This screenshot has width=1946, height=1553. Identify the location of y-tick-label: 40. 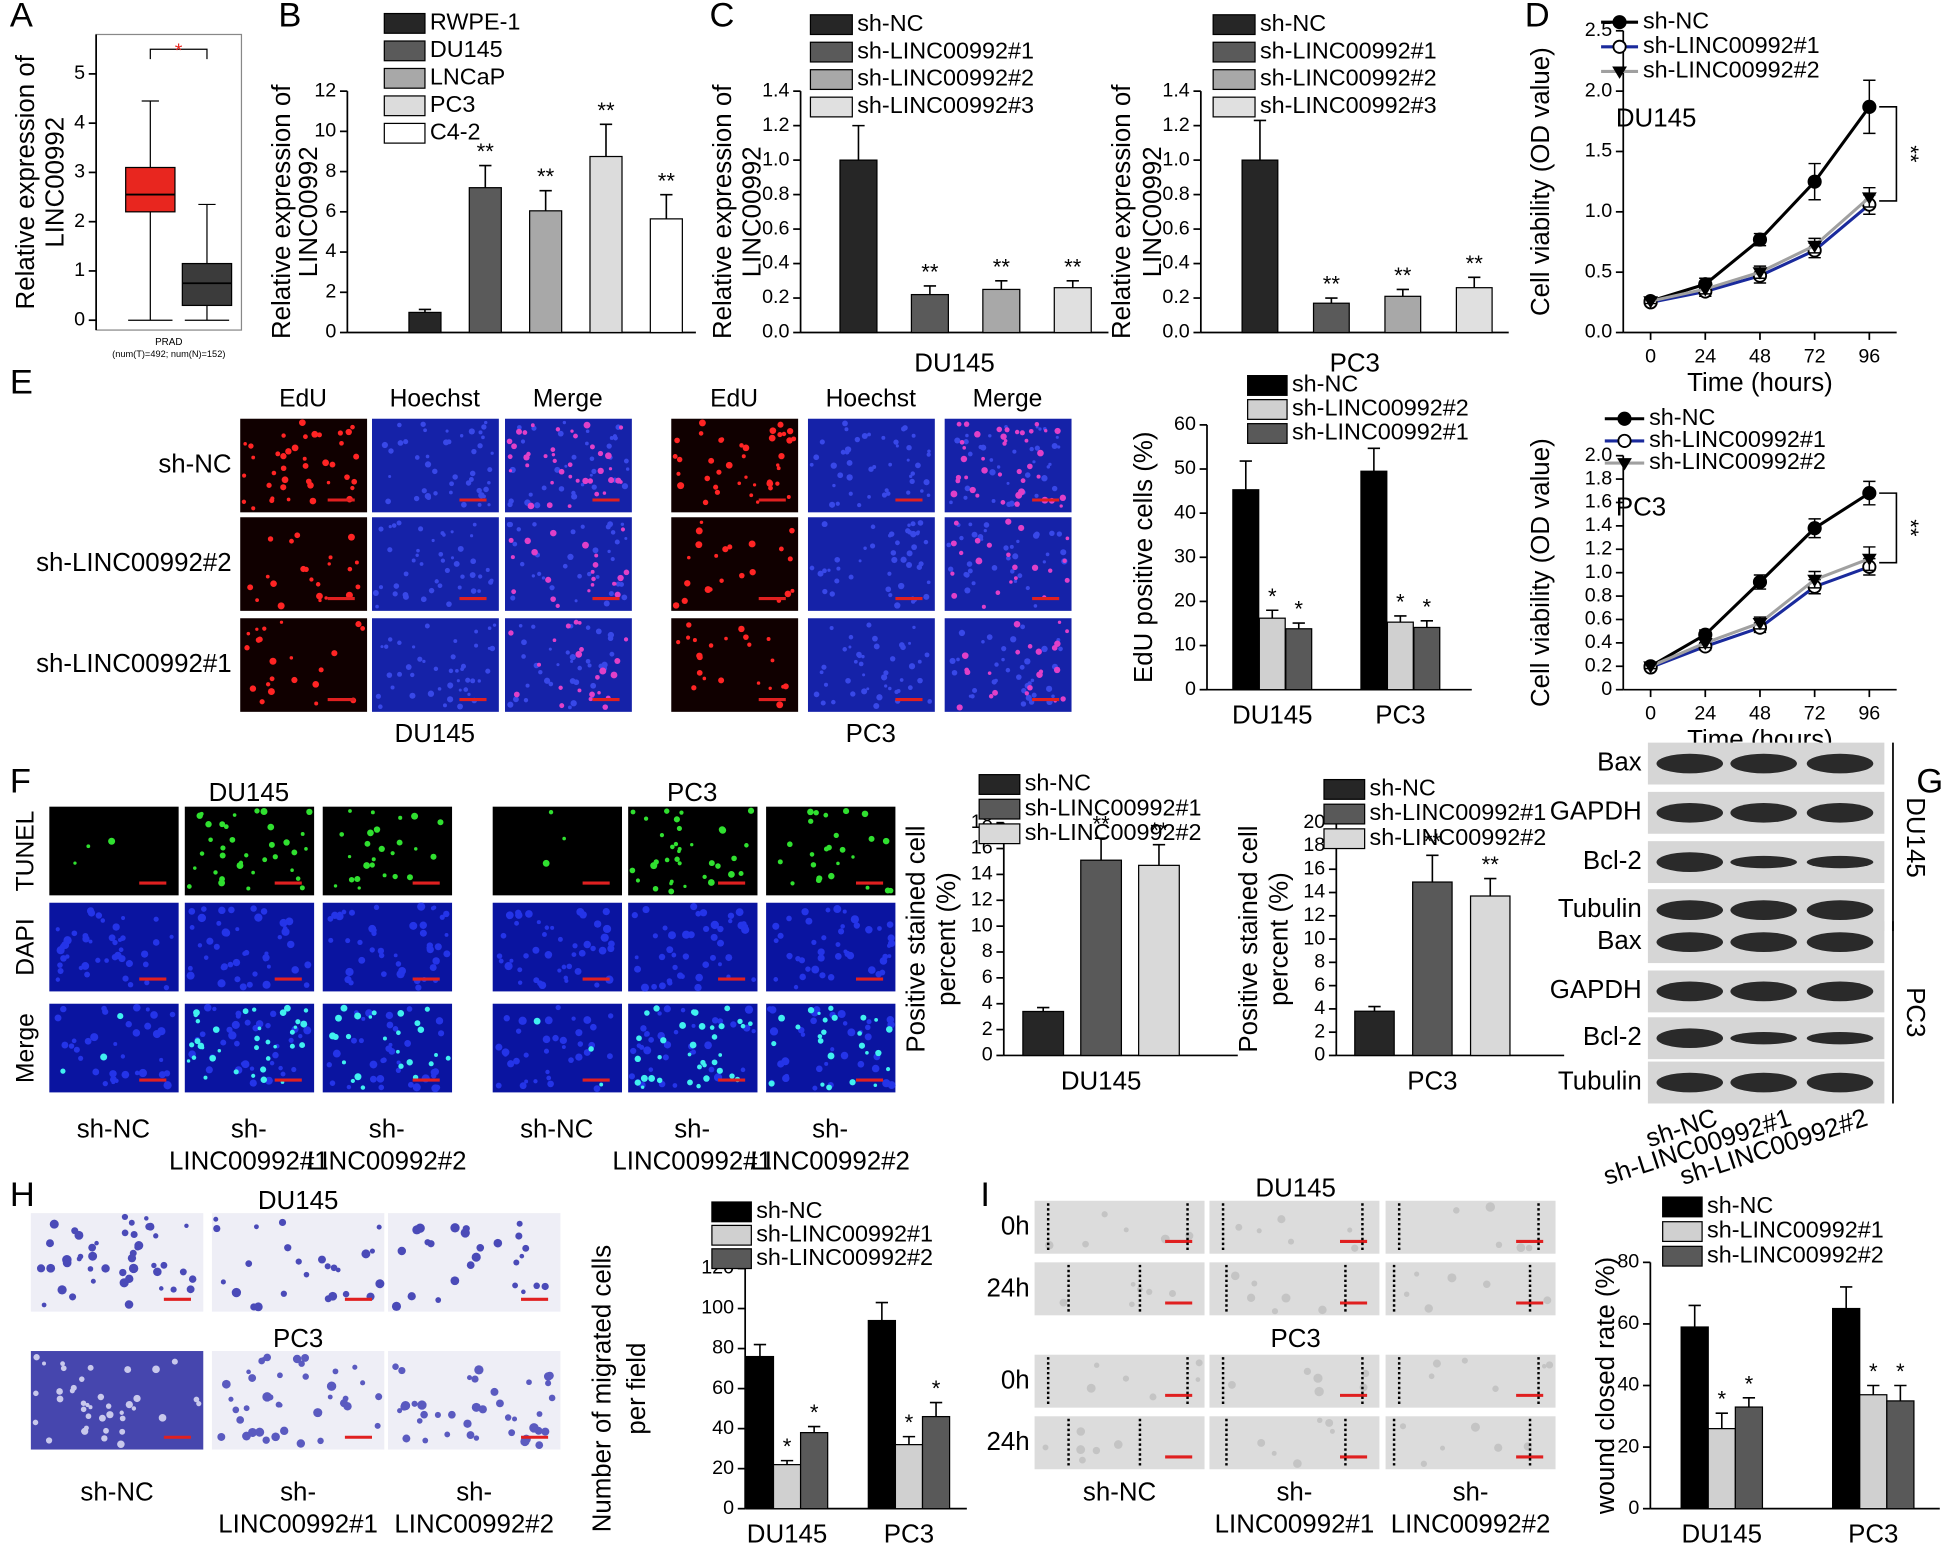
(1185, 512).